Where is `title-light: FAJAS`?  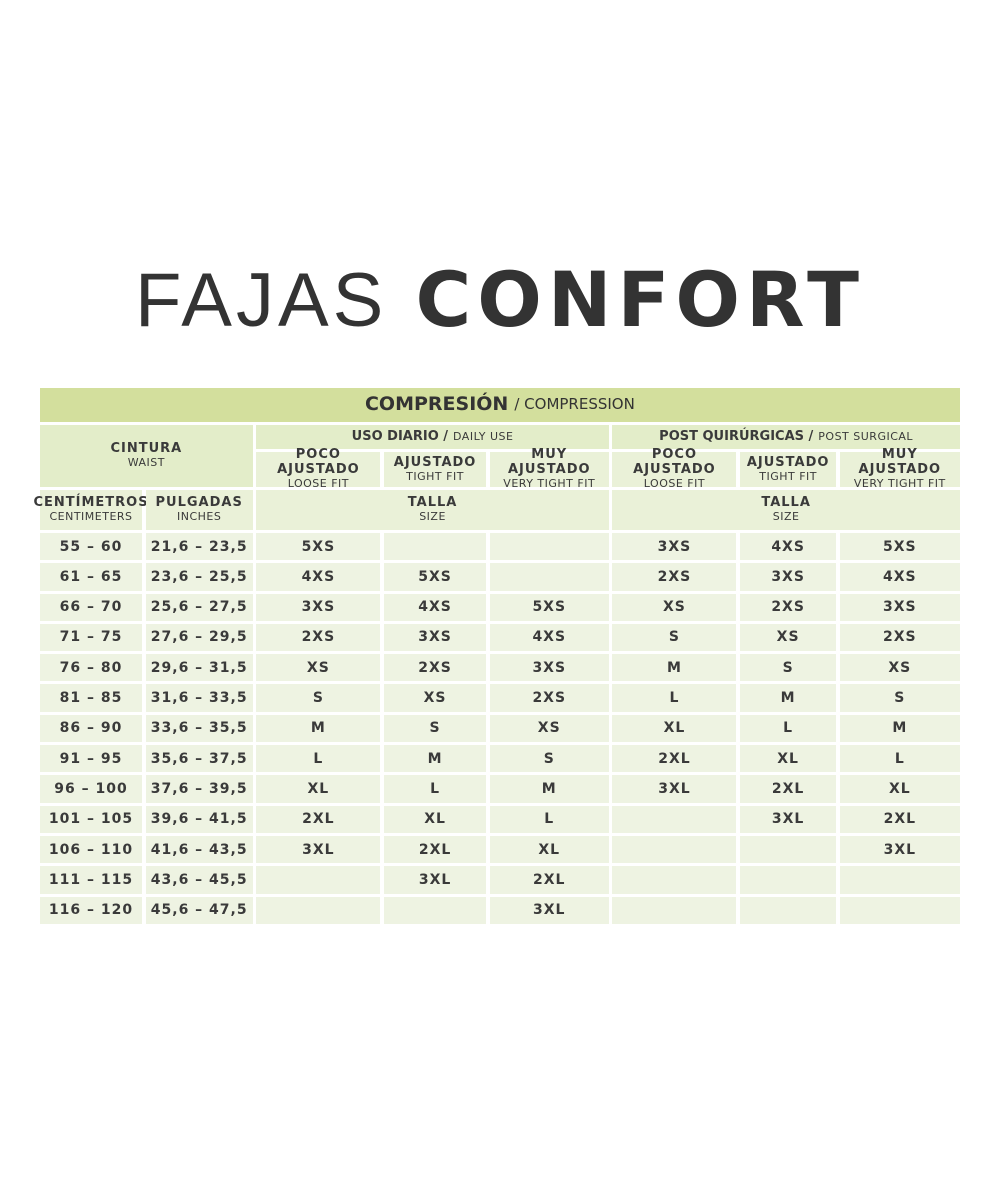 title-light: FAJAS is located at coordinates (261, 300).